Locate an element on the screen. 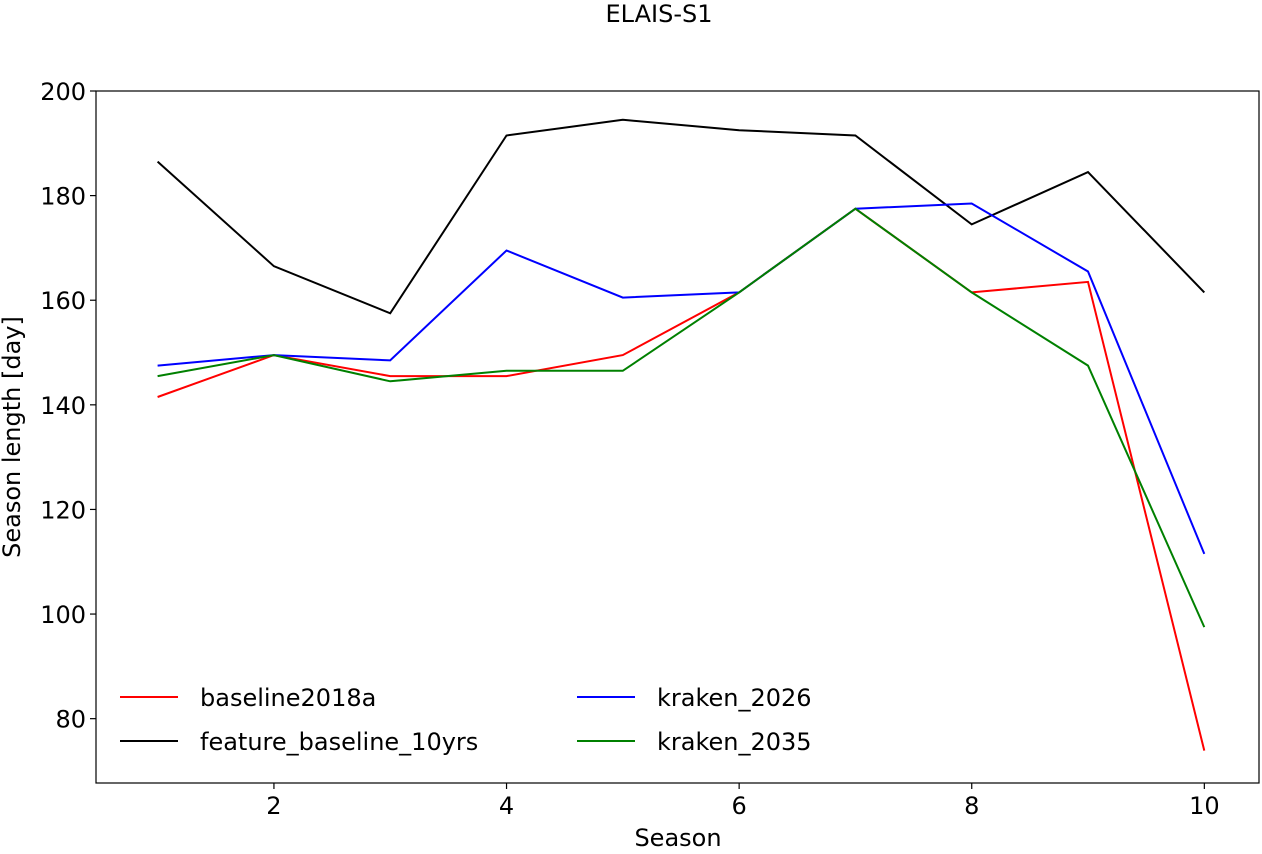 This screenshot has width=1262, height=854. x-tick-label: 2 is located at coordinates (273, 806).